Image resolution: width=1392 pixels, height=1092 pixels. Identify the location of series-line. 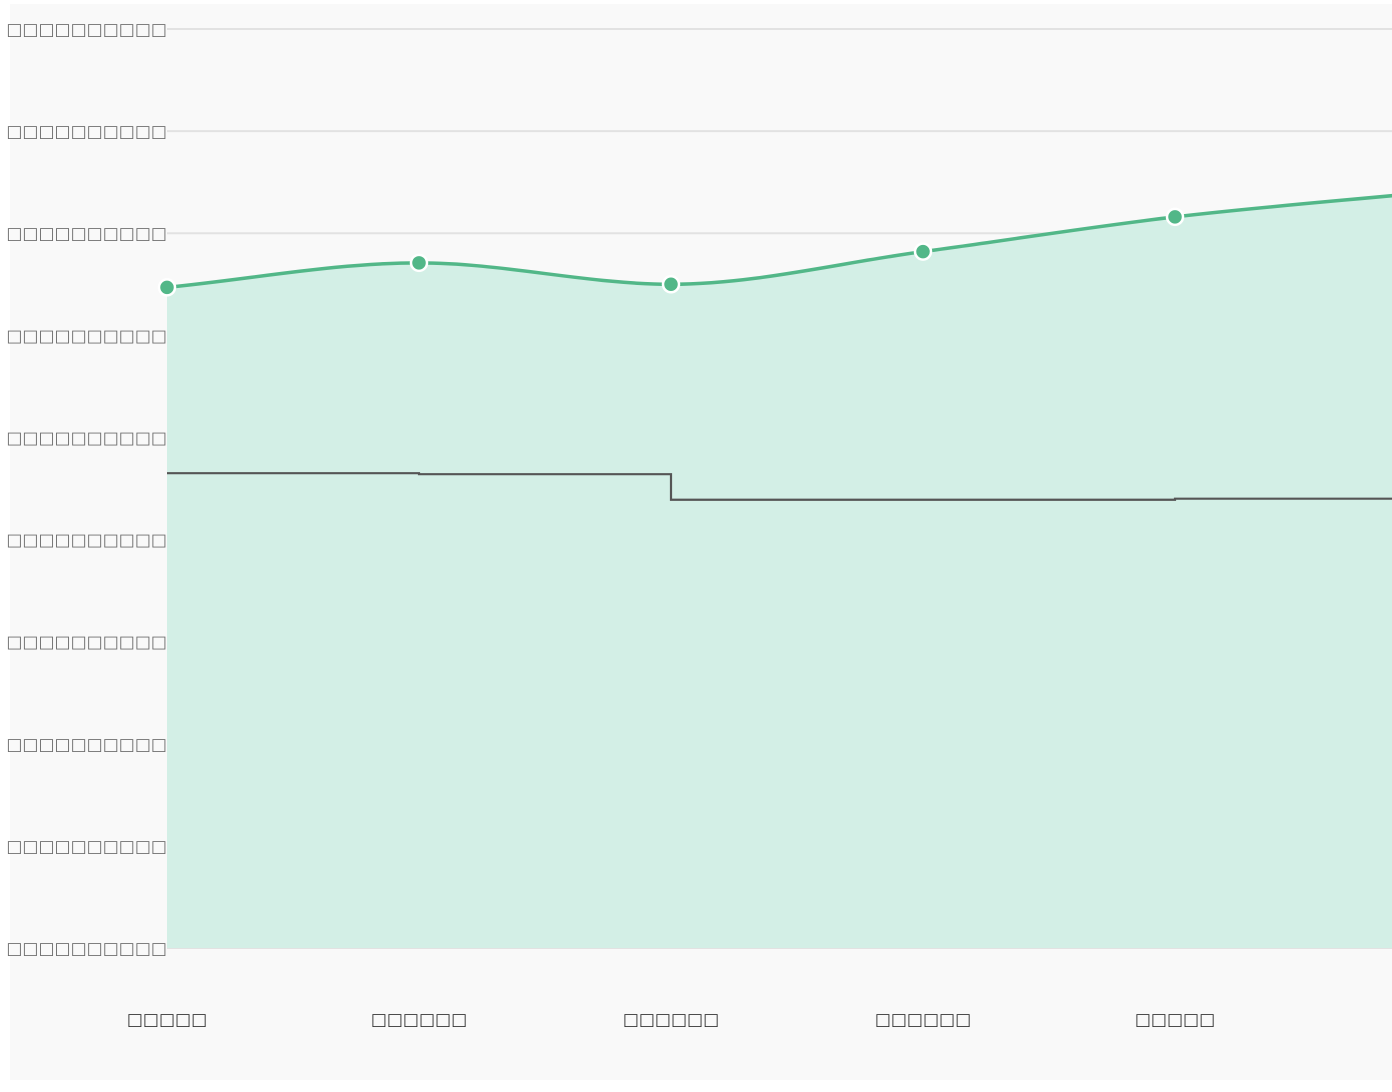
(779, 241).